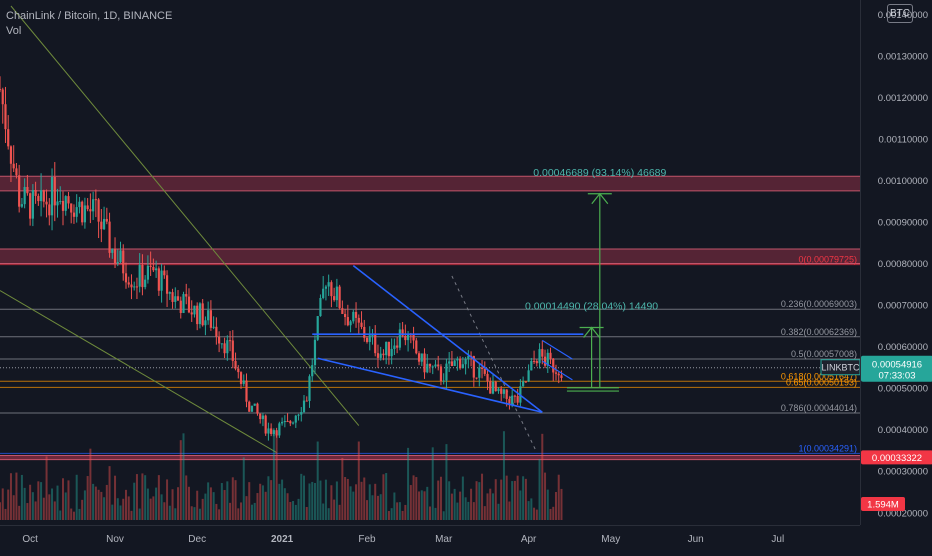 Image resolution: width=932 pixels, height=556 pixels. I want to click on price-tick-label: 0.00130000, so click(903, 56).